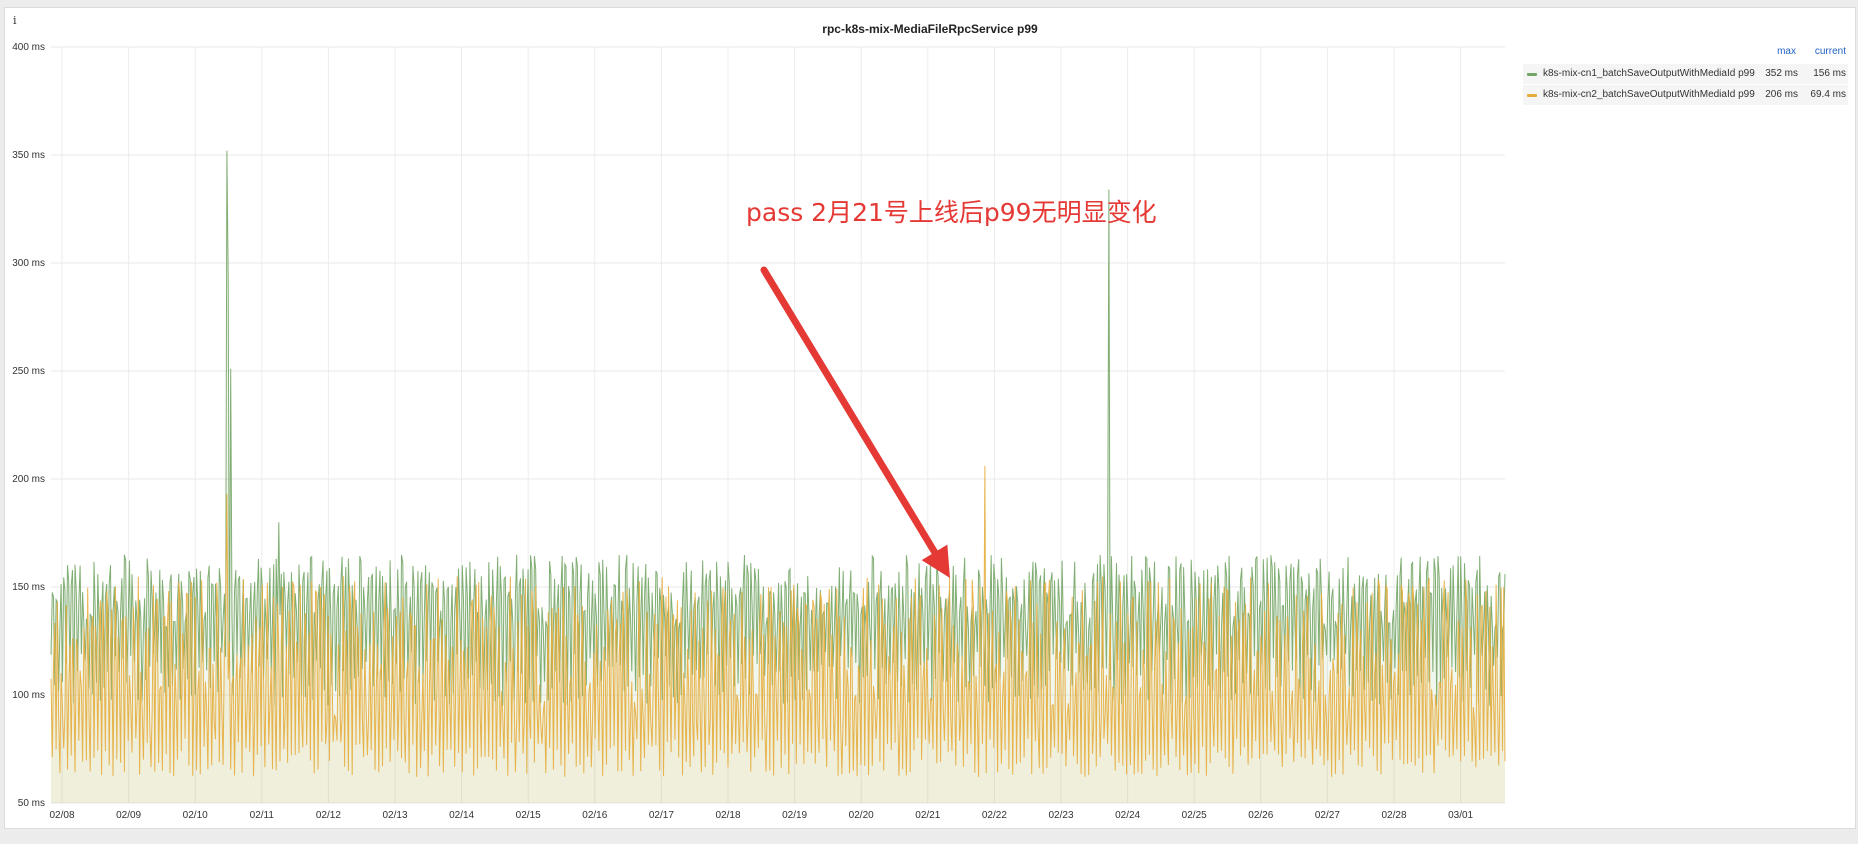 Image resolution: width=1858 pixels, height=844 pixels. Describe the element at coordinates (930, 29) in the screenshot. I see `panel-title: rpc-k8s-mix-MediaFileRpcService p99` at that location.